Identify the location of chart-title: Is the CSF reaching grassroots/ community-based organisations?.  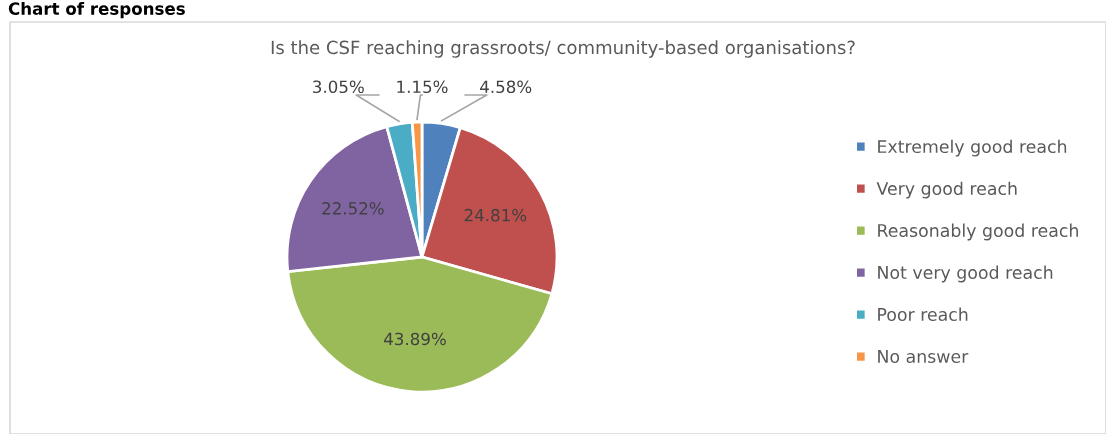
(563, 49).